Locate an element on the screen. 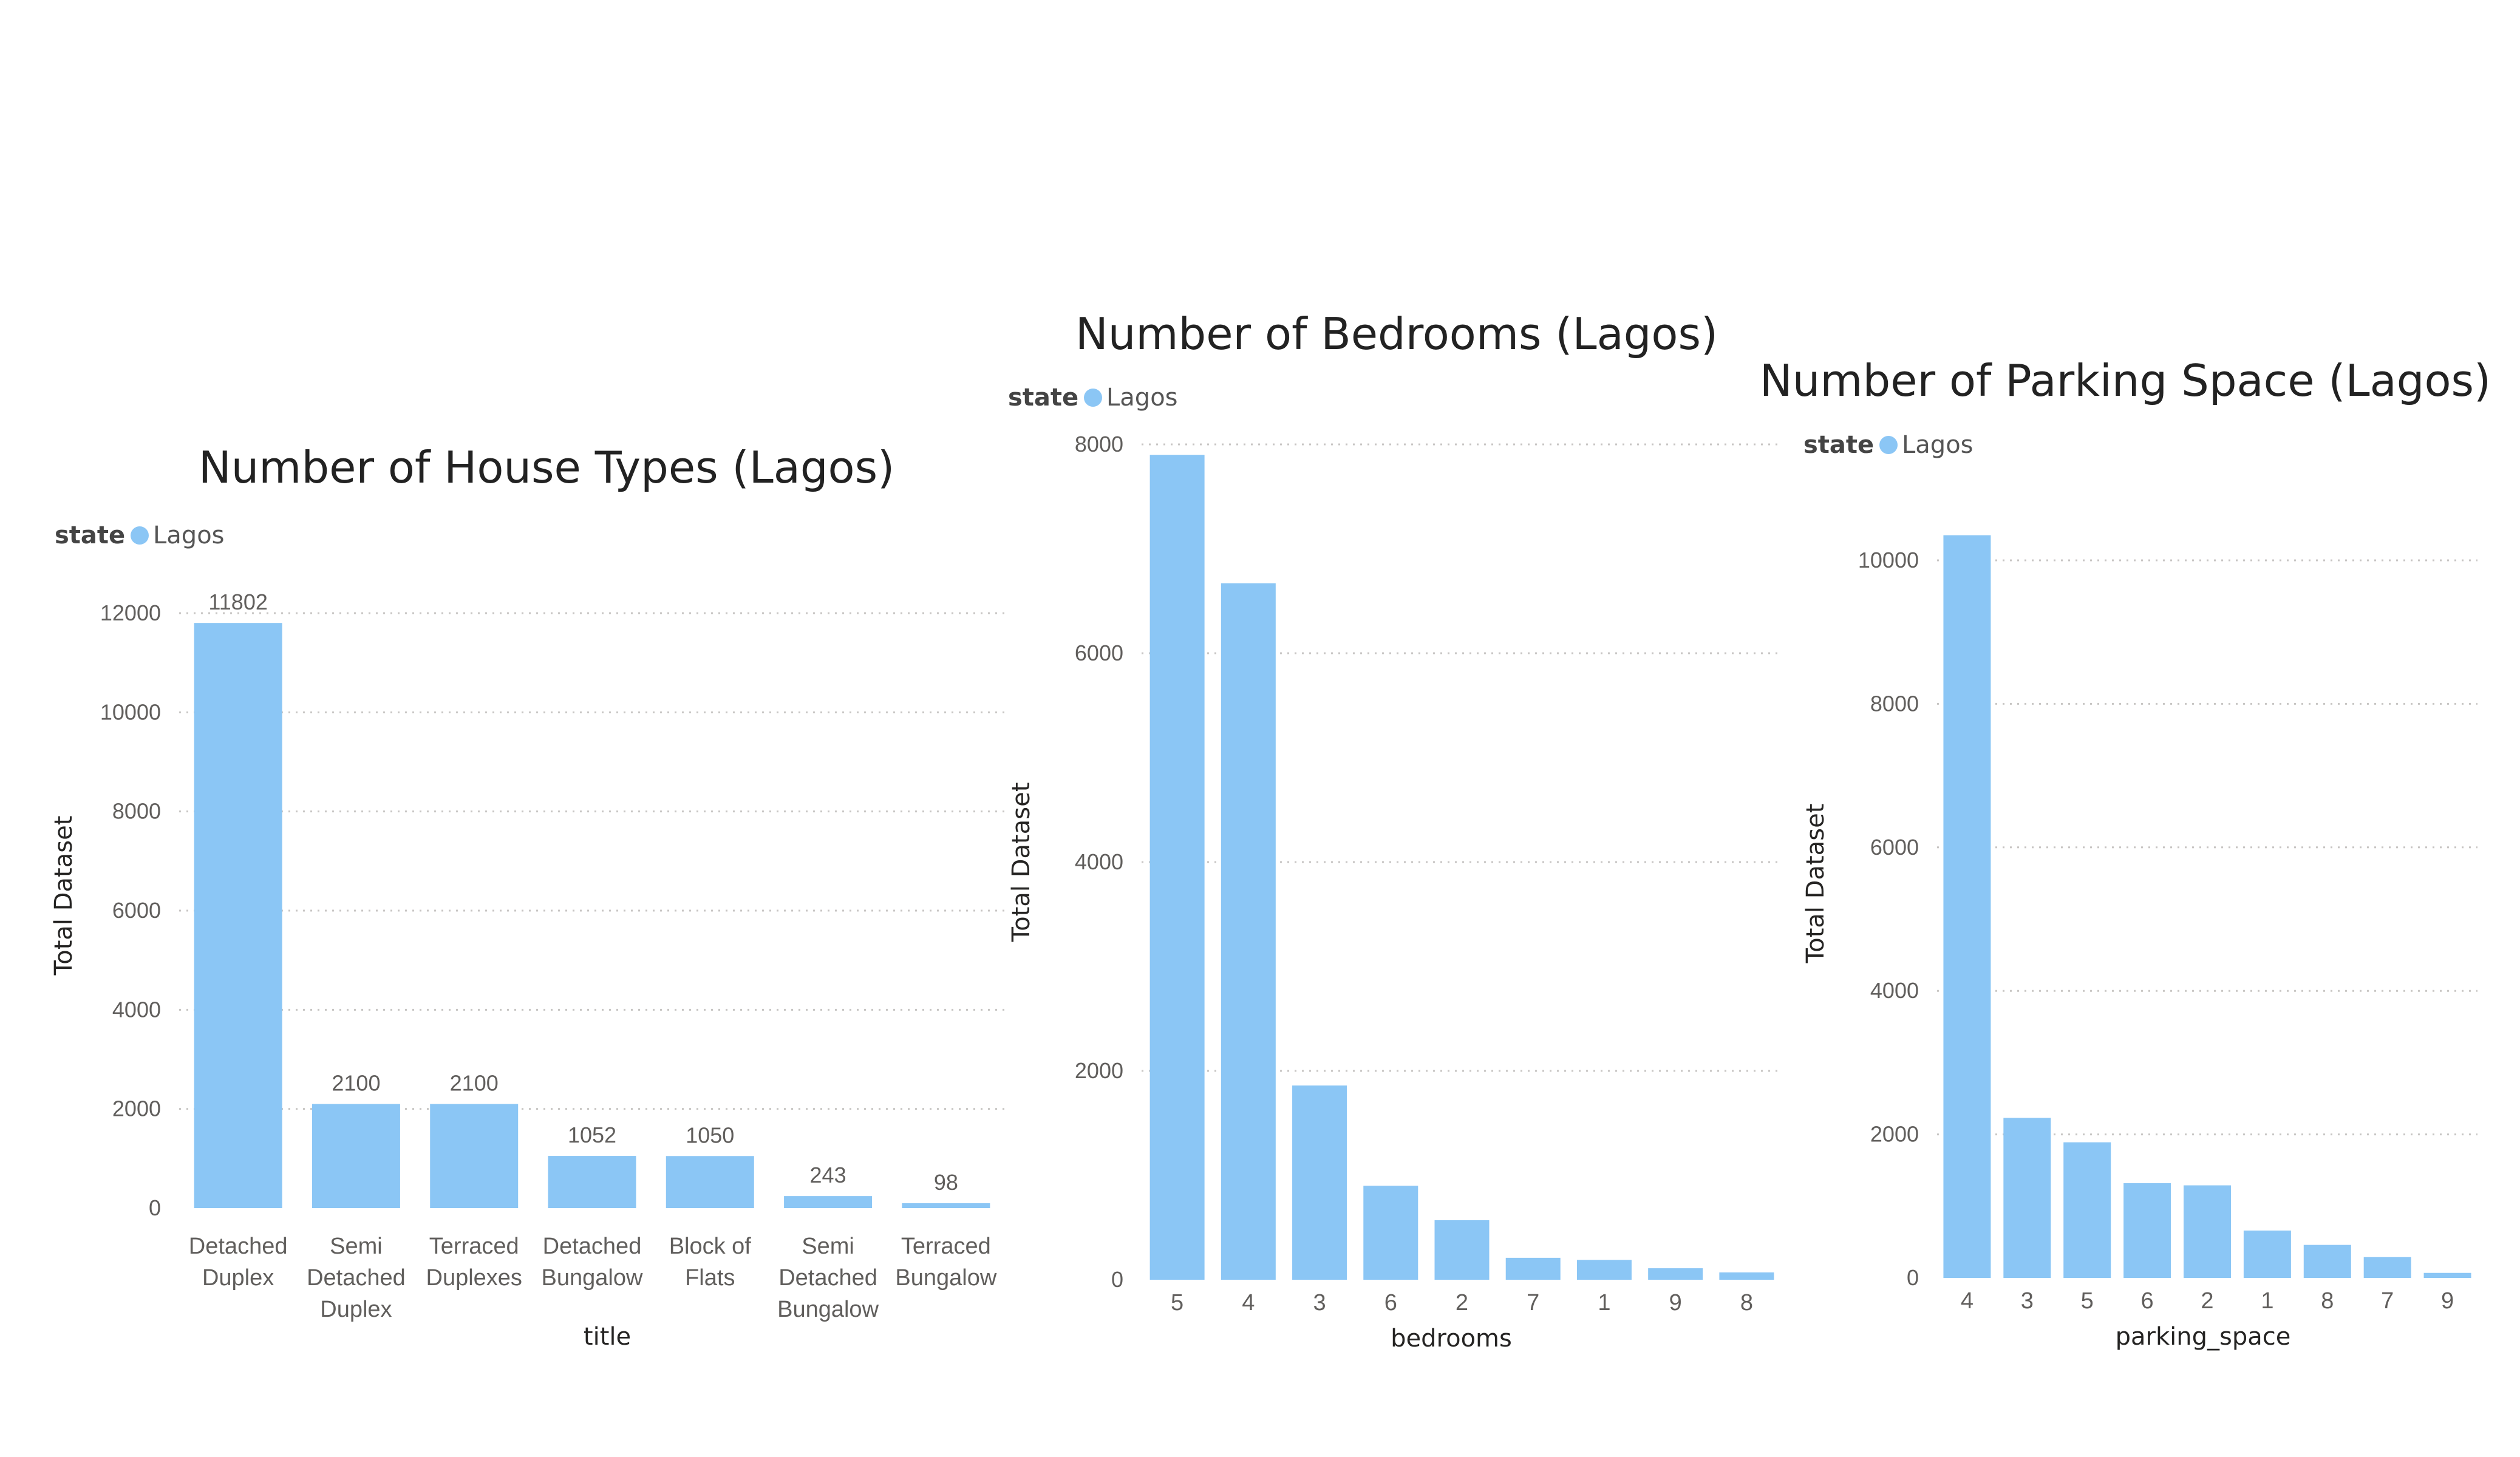 The image size is (2520, 1457). x-category-label: 4 is located at coordinates (1967, 1301).